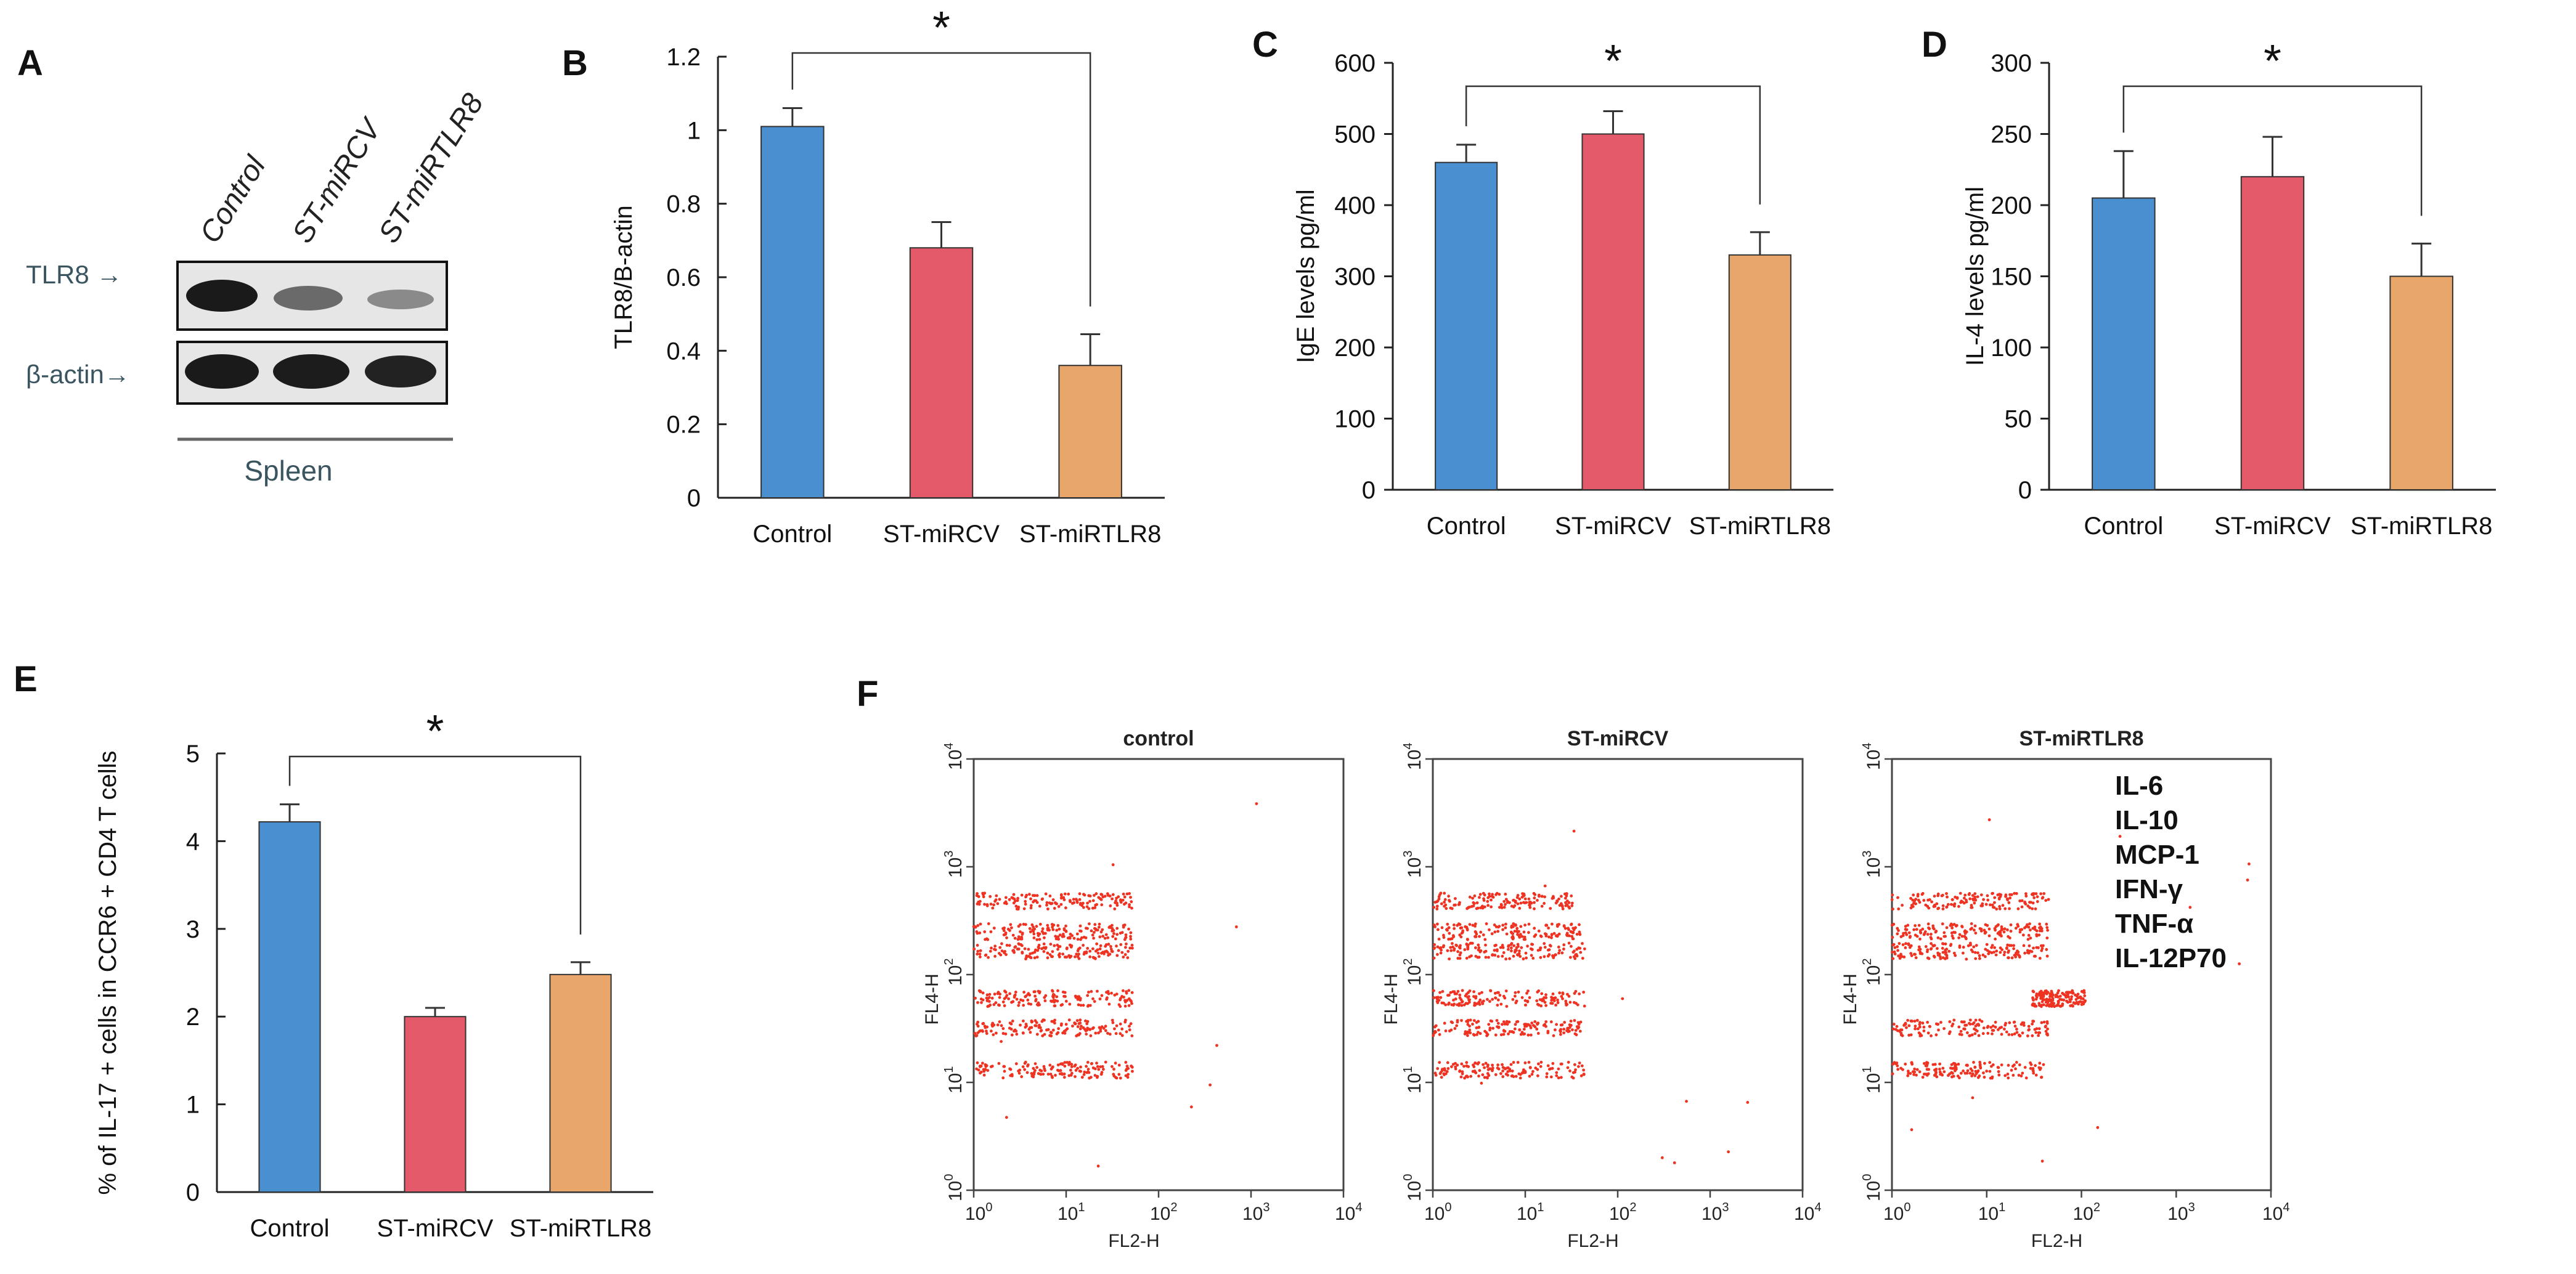 This screenshot has height=1274, width=2576. Describe the element at coordinates (2124, 344) in the screenshot. I see `bar-control` at that location.